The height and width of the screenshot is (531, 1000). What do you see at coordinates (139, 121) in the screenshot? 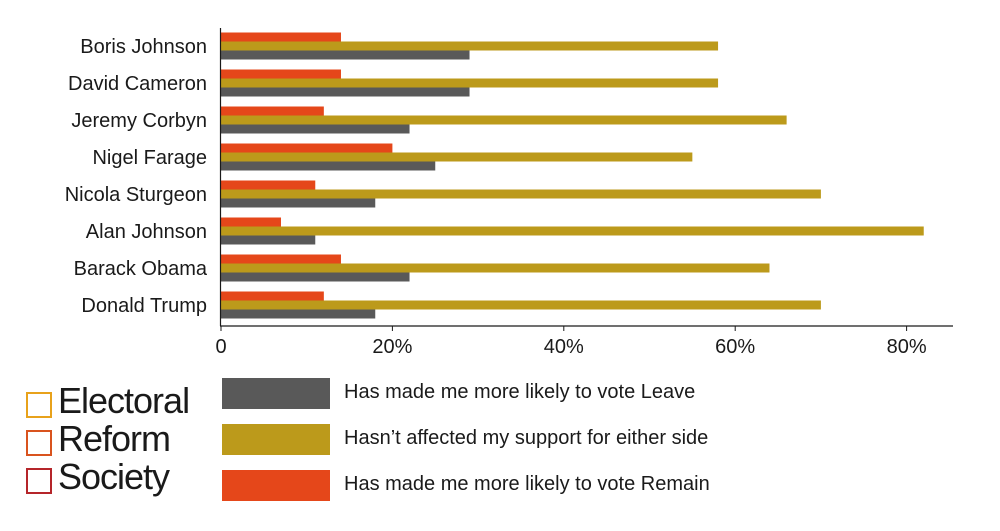
I see `category-label: Jeremy Corbyn` at bounding box center [139, 121].